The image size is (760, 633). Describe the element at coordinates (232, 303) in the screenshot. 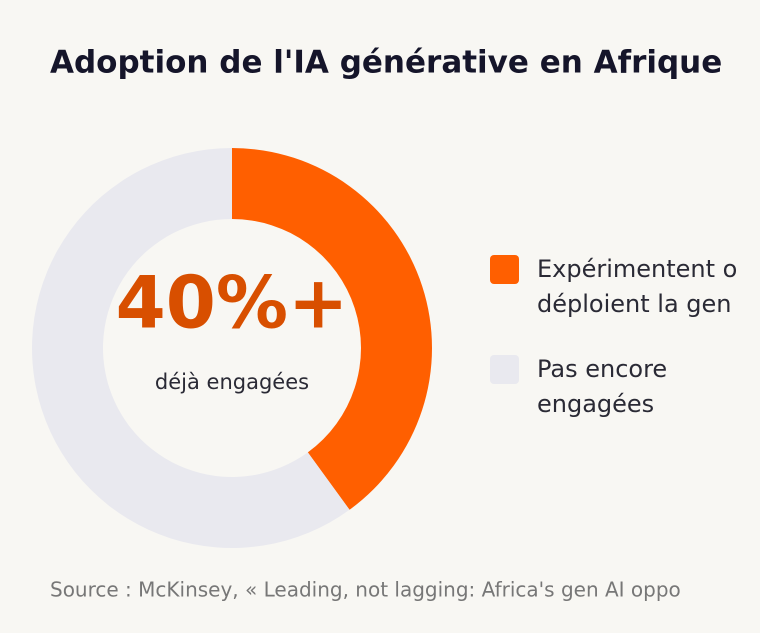

I see `center-label: 40%+` at that location.